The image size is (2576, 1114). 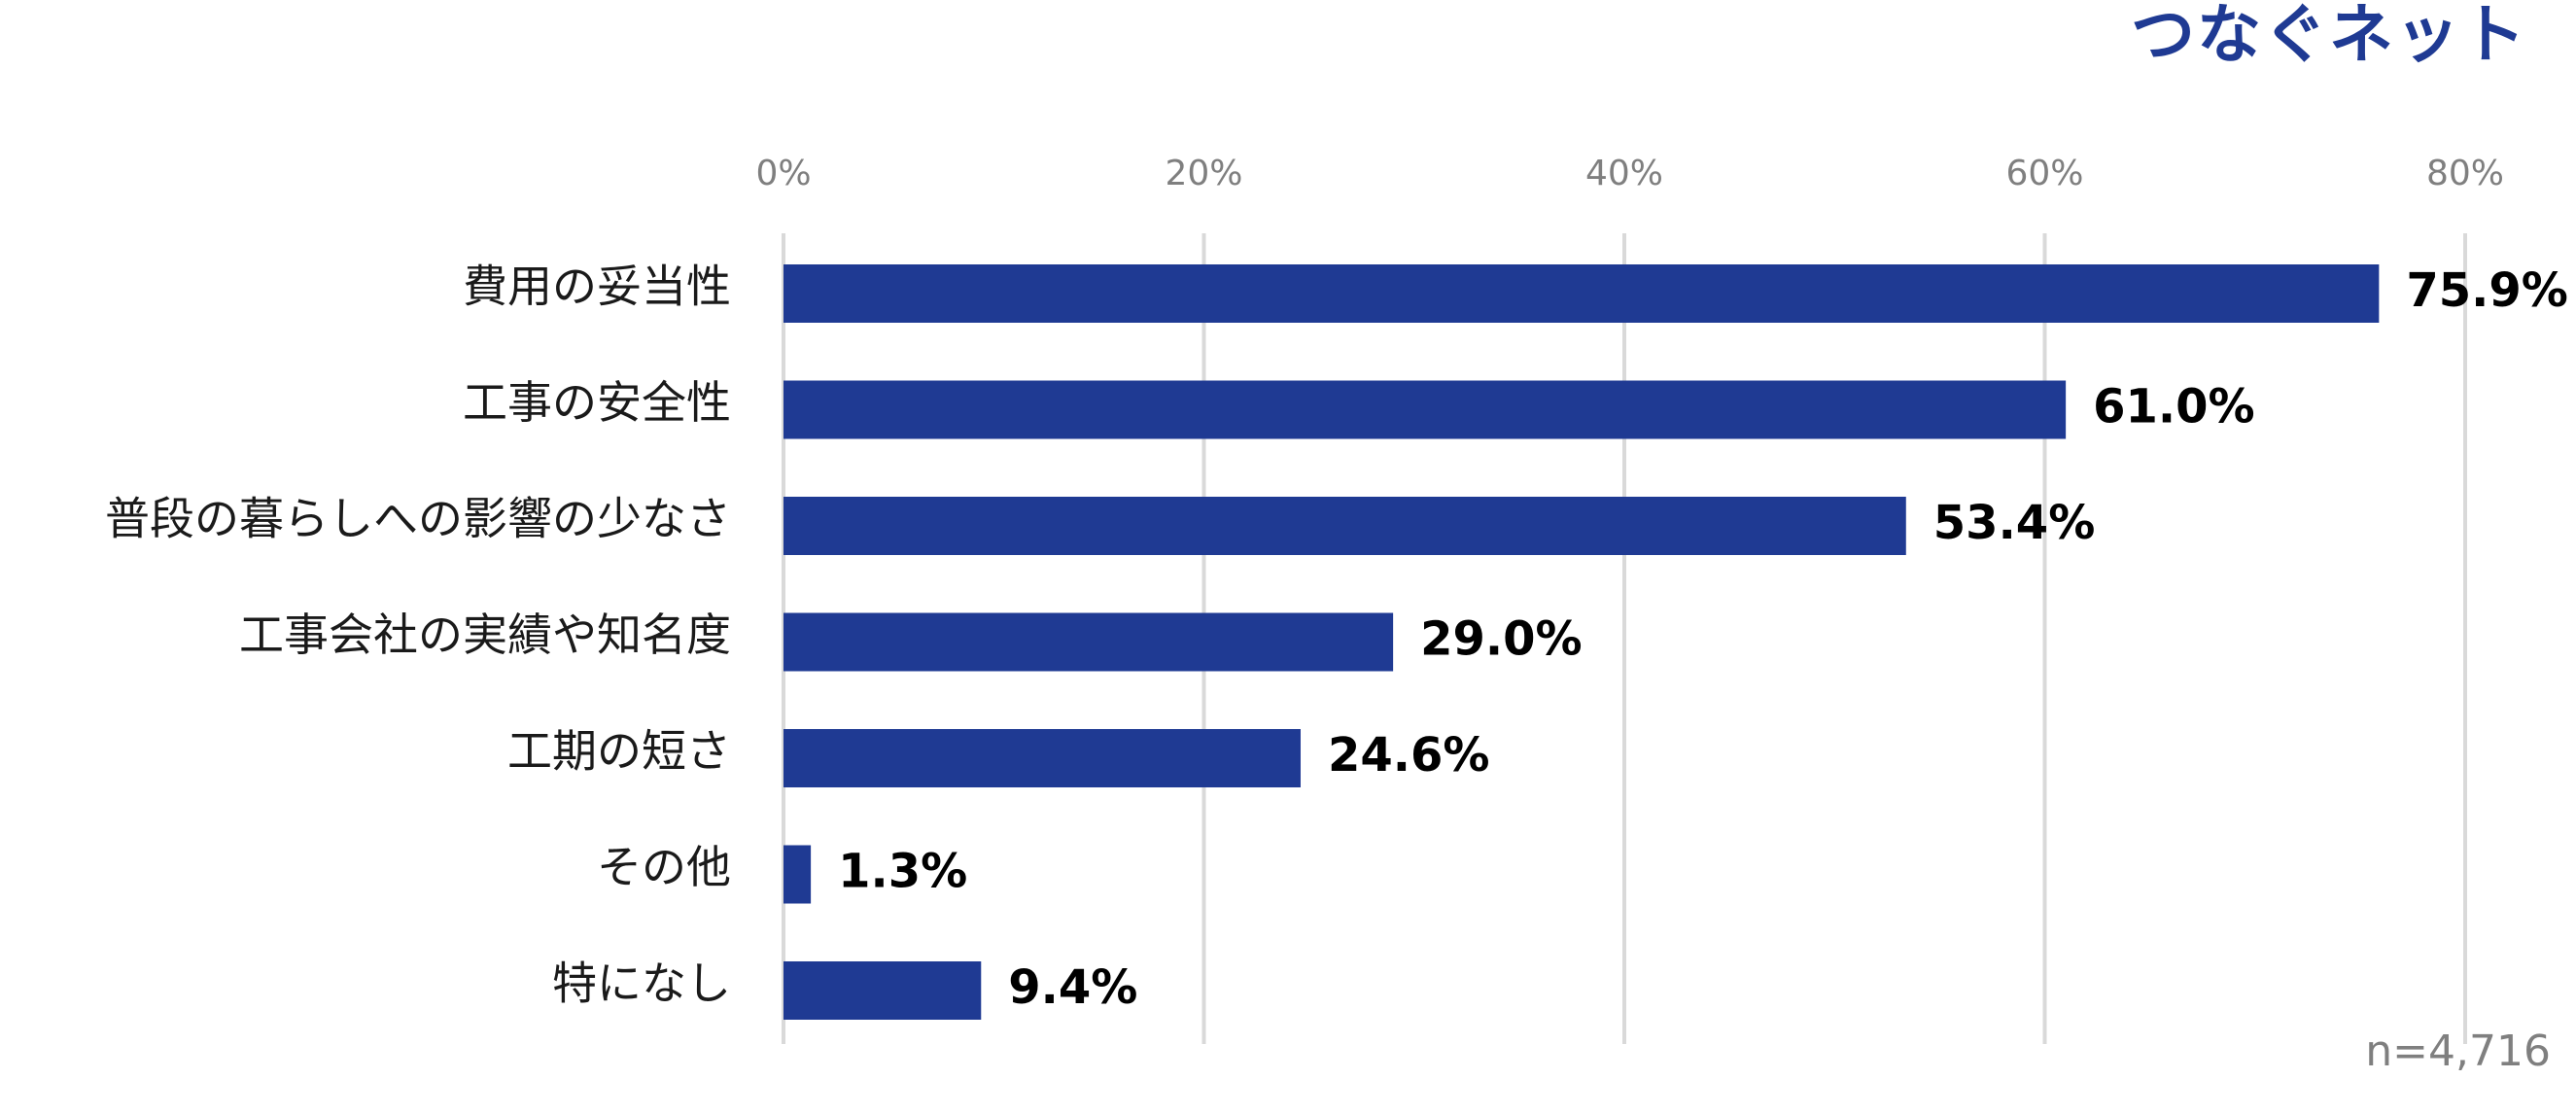 I want to click on category-label: 費用の妥当性, so click(x=597, y=287).